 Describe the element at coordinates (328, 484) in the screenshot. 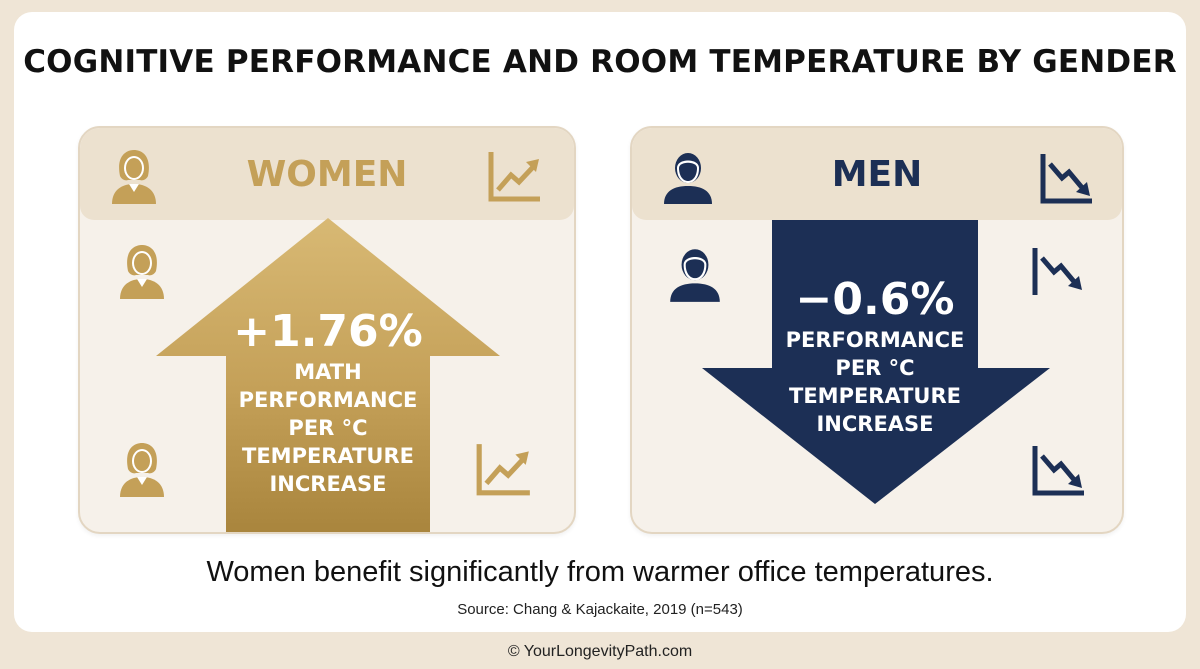

I see `women-description-line: INCREASE` at that location.